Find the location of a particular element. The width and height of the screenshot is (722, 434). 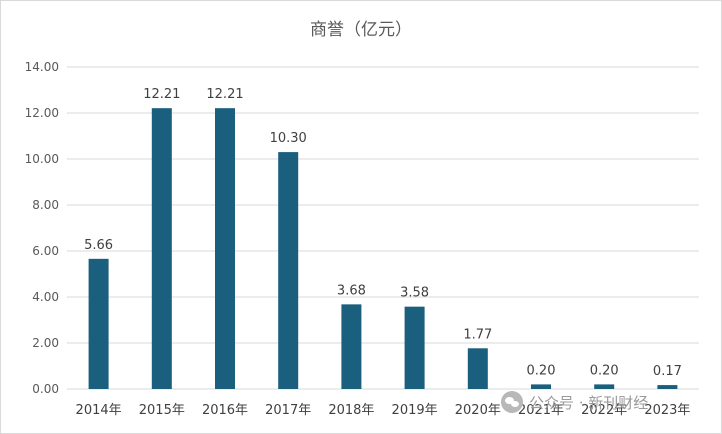

chart-title: 商誉（亿元） is located at coordinates (361, 30).